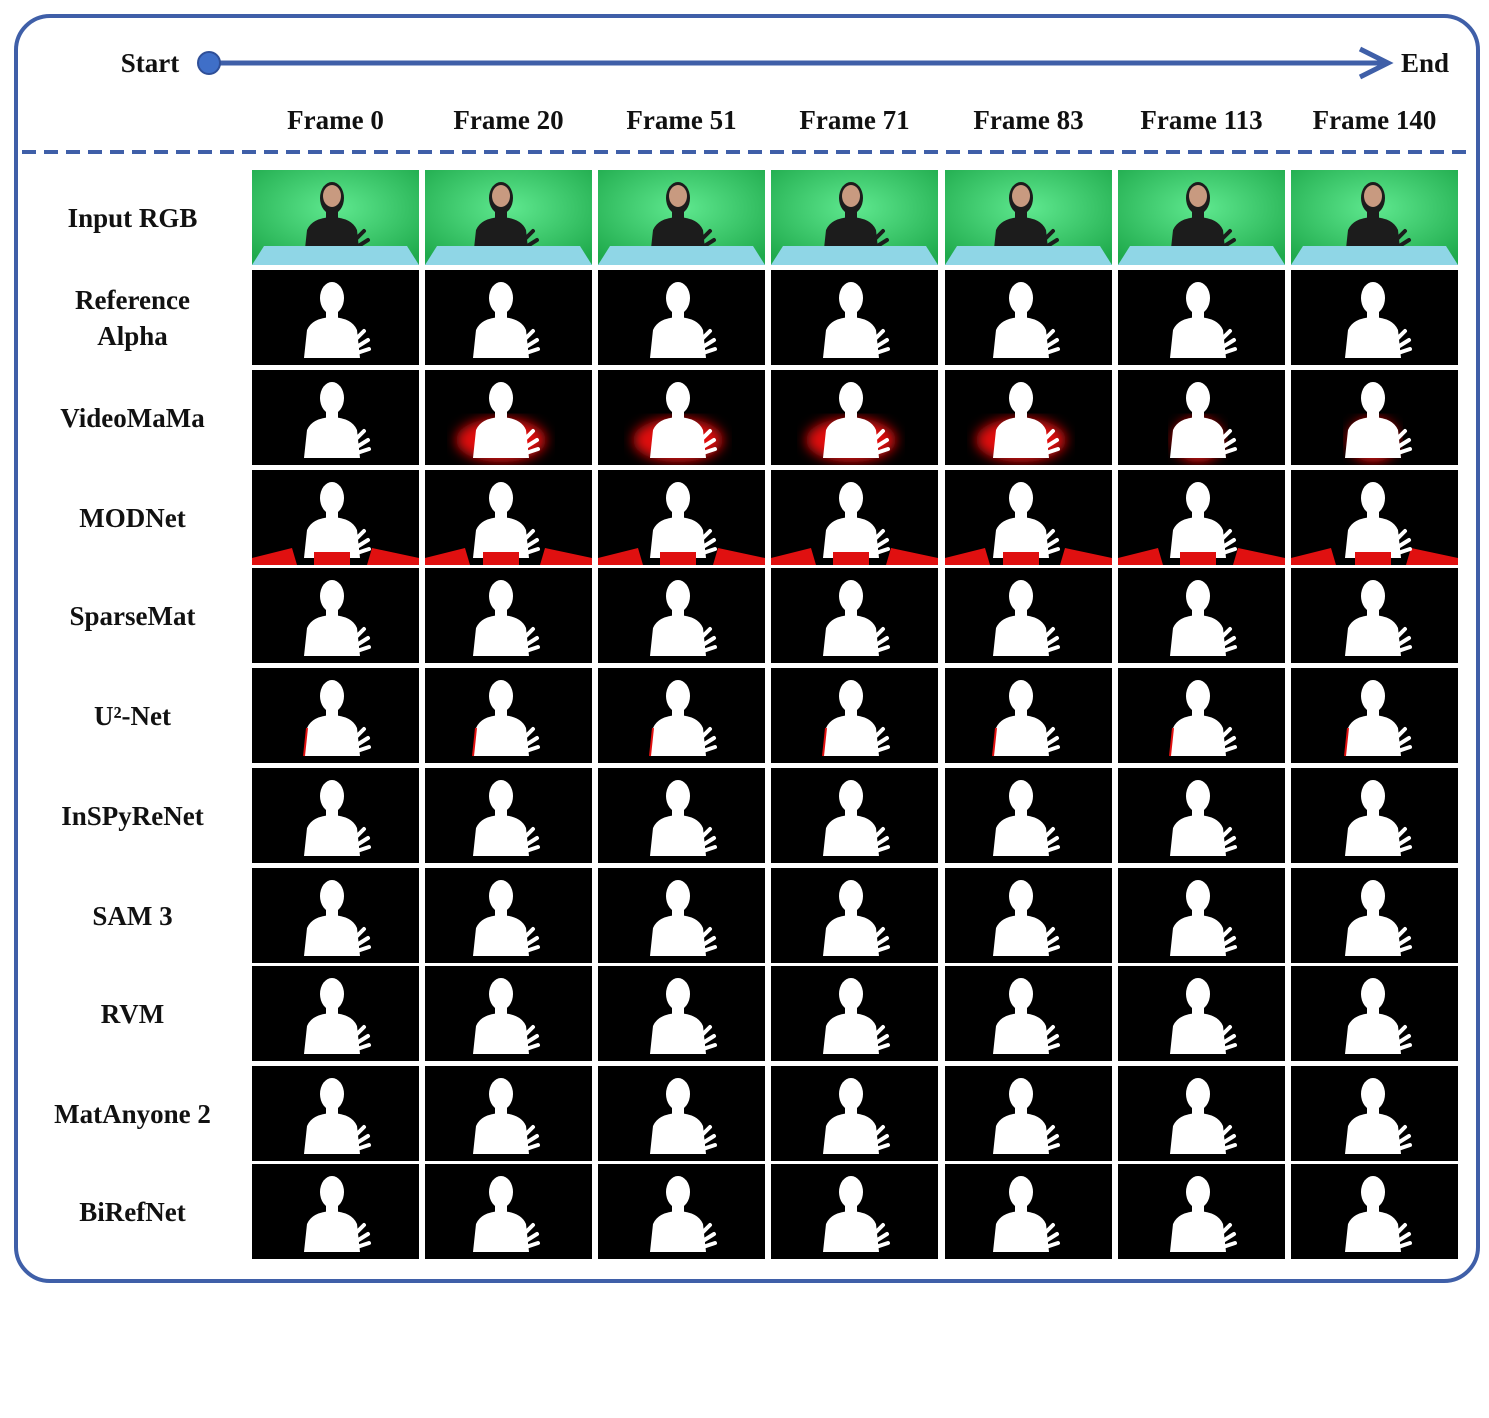 The height and width of the screenshot is (1418, 1489). What do you see at coordinates (132, 815) in the screenshot?
I see `row-label: InSPyReNet` at bounding box center [132, 815].